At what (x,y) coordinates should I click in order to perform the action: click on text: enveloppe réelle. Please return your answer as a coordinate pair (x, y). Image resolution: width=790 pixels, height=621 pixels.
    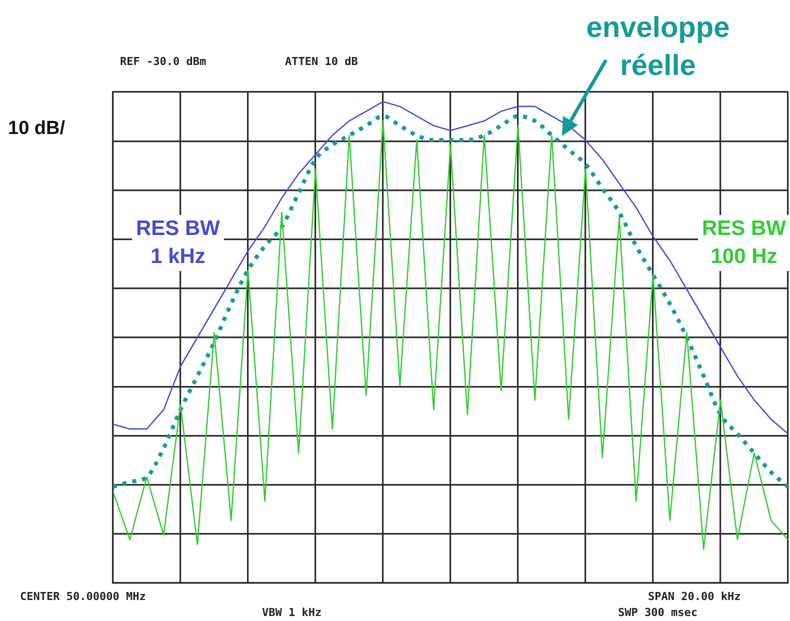
    Looking at the image, I should click on (658, 47).